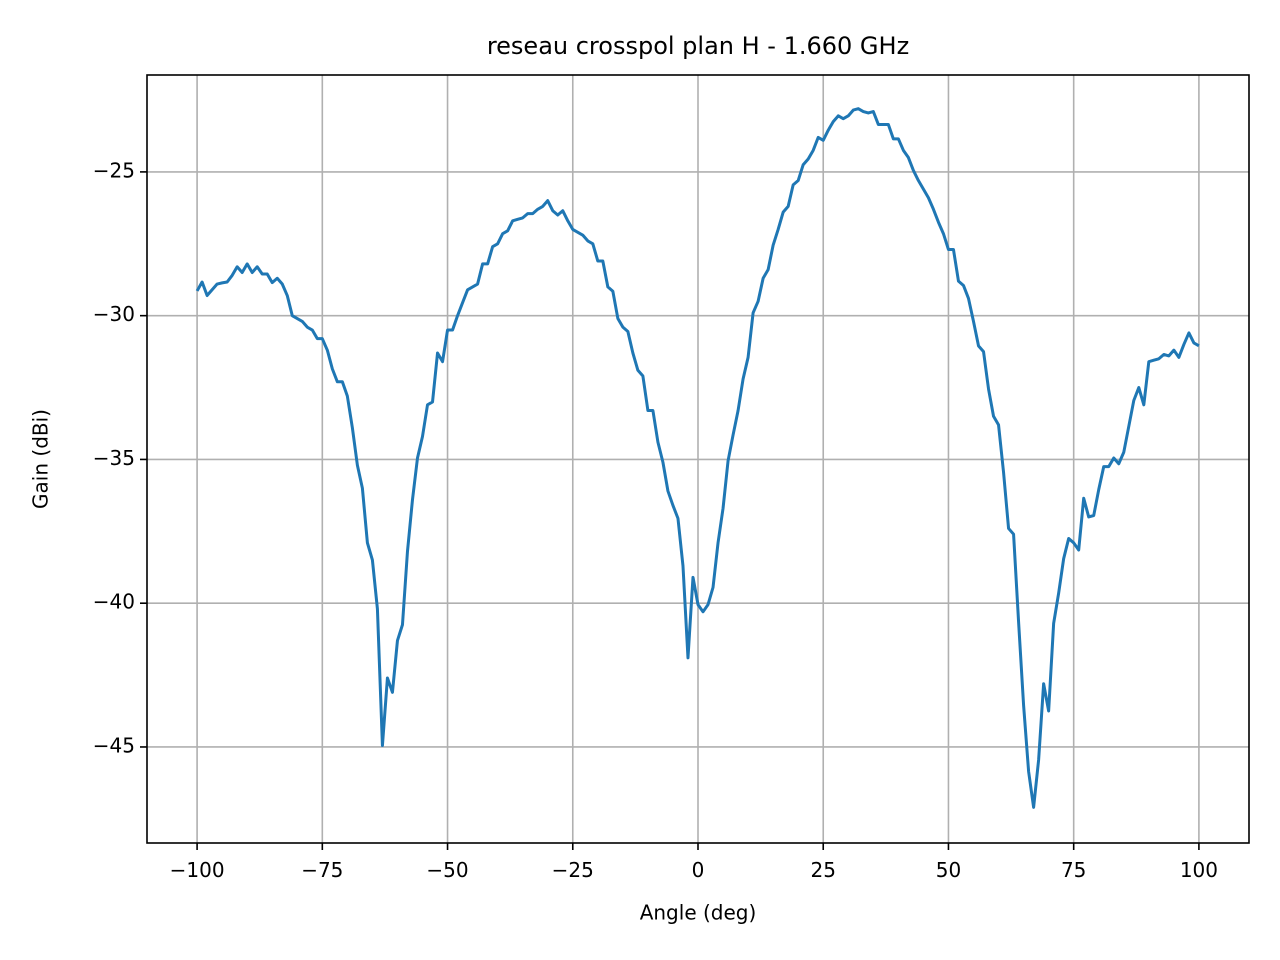  Describe the element at coordinates (698, 913) in the screenshot. I see `x-axis-label: Angle (deg)` at that location.